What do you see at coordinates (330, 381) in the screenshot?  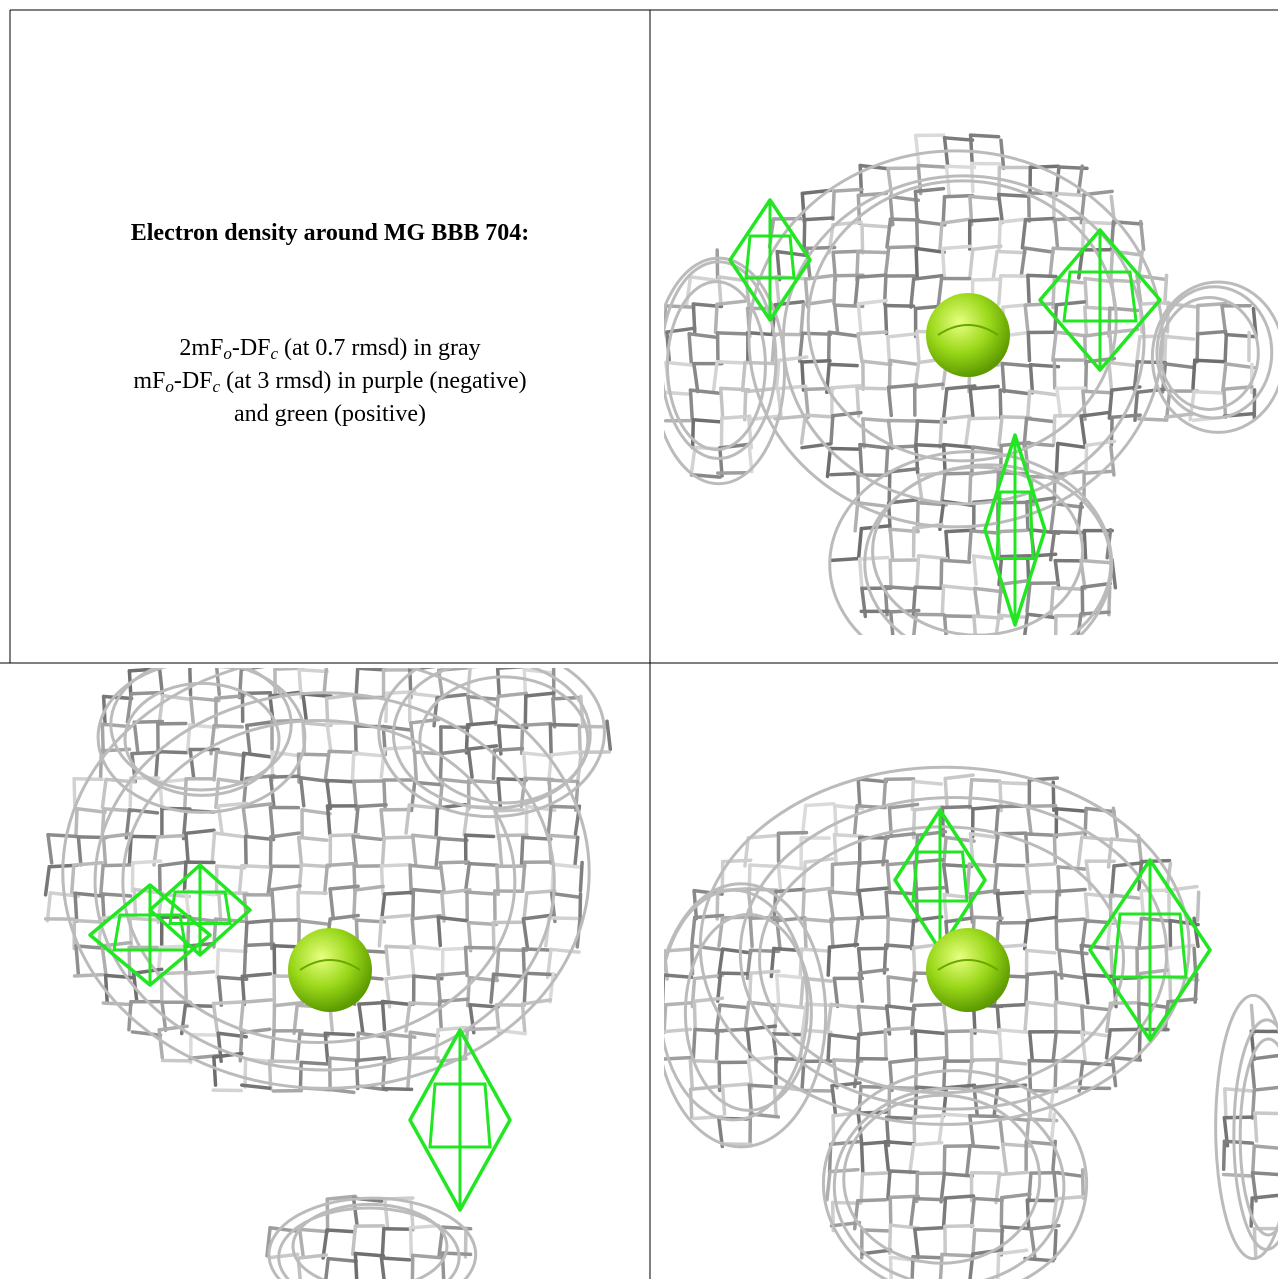 I see `caption-line: mFo-DFc (at 3 rmsd) in purple (negative)` at bounding box center [330, 381].